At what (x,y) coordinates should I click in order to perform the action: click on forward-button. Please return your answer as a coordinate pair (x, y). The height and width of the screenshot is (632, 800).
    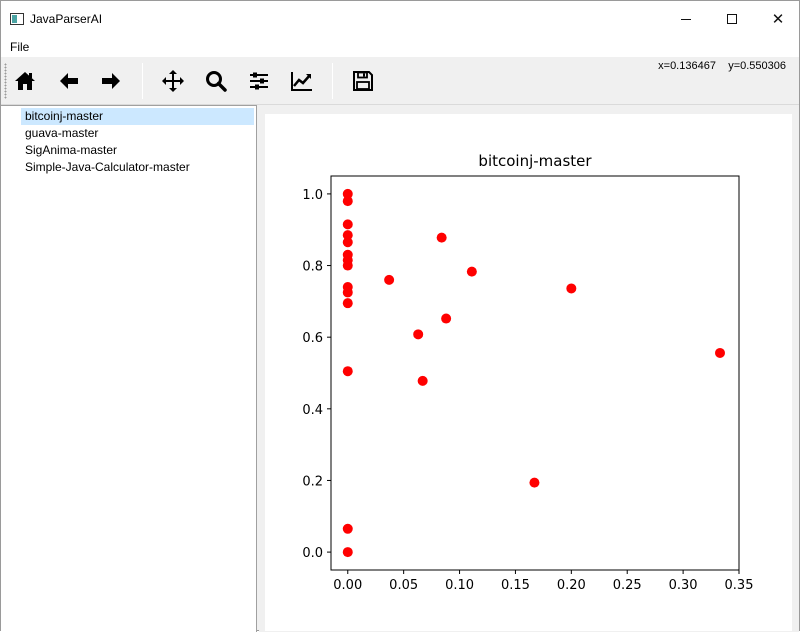
    Looking at the image, I should click on (111, 81).